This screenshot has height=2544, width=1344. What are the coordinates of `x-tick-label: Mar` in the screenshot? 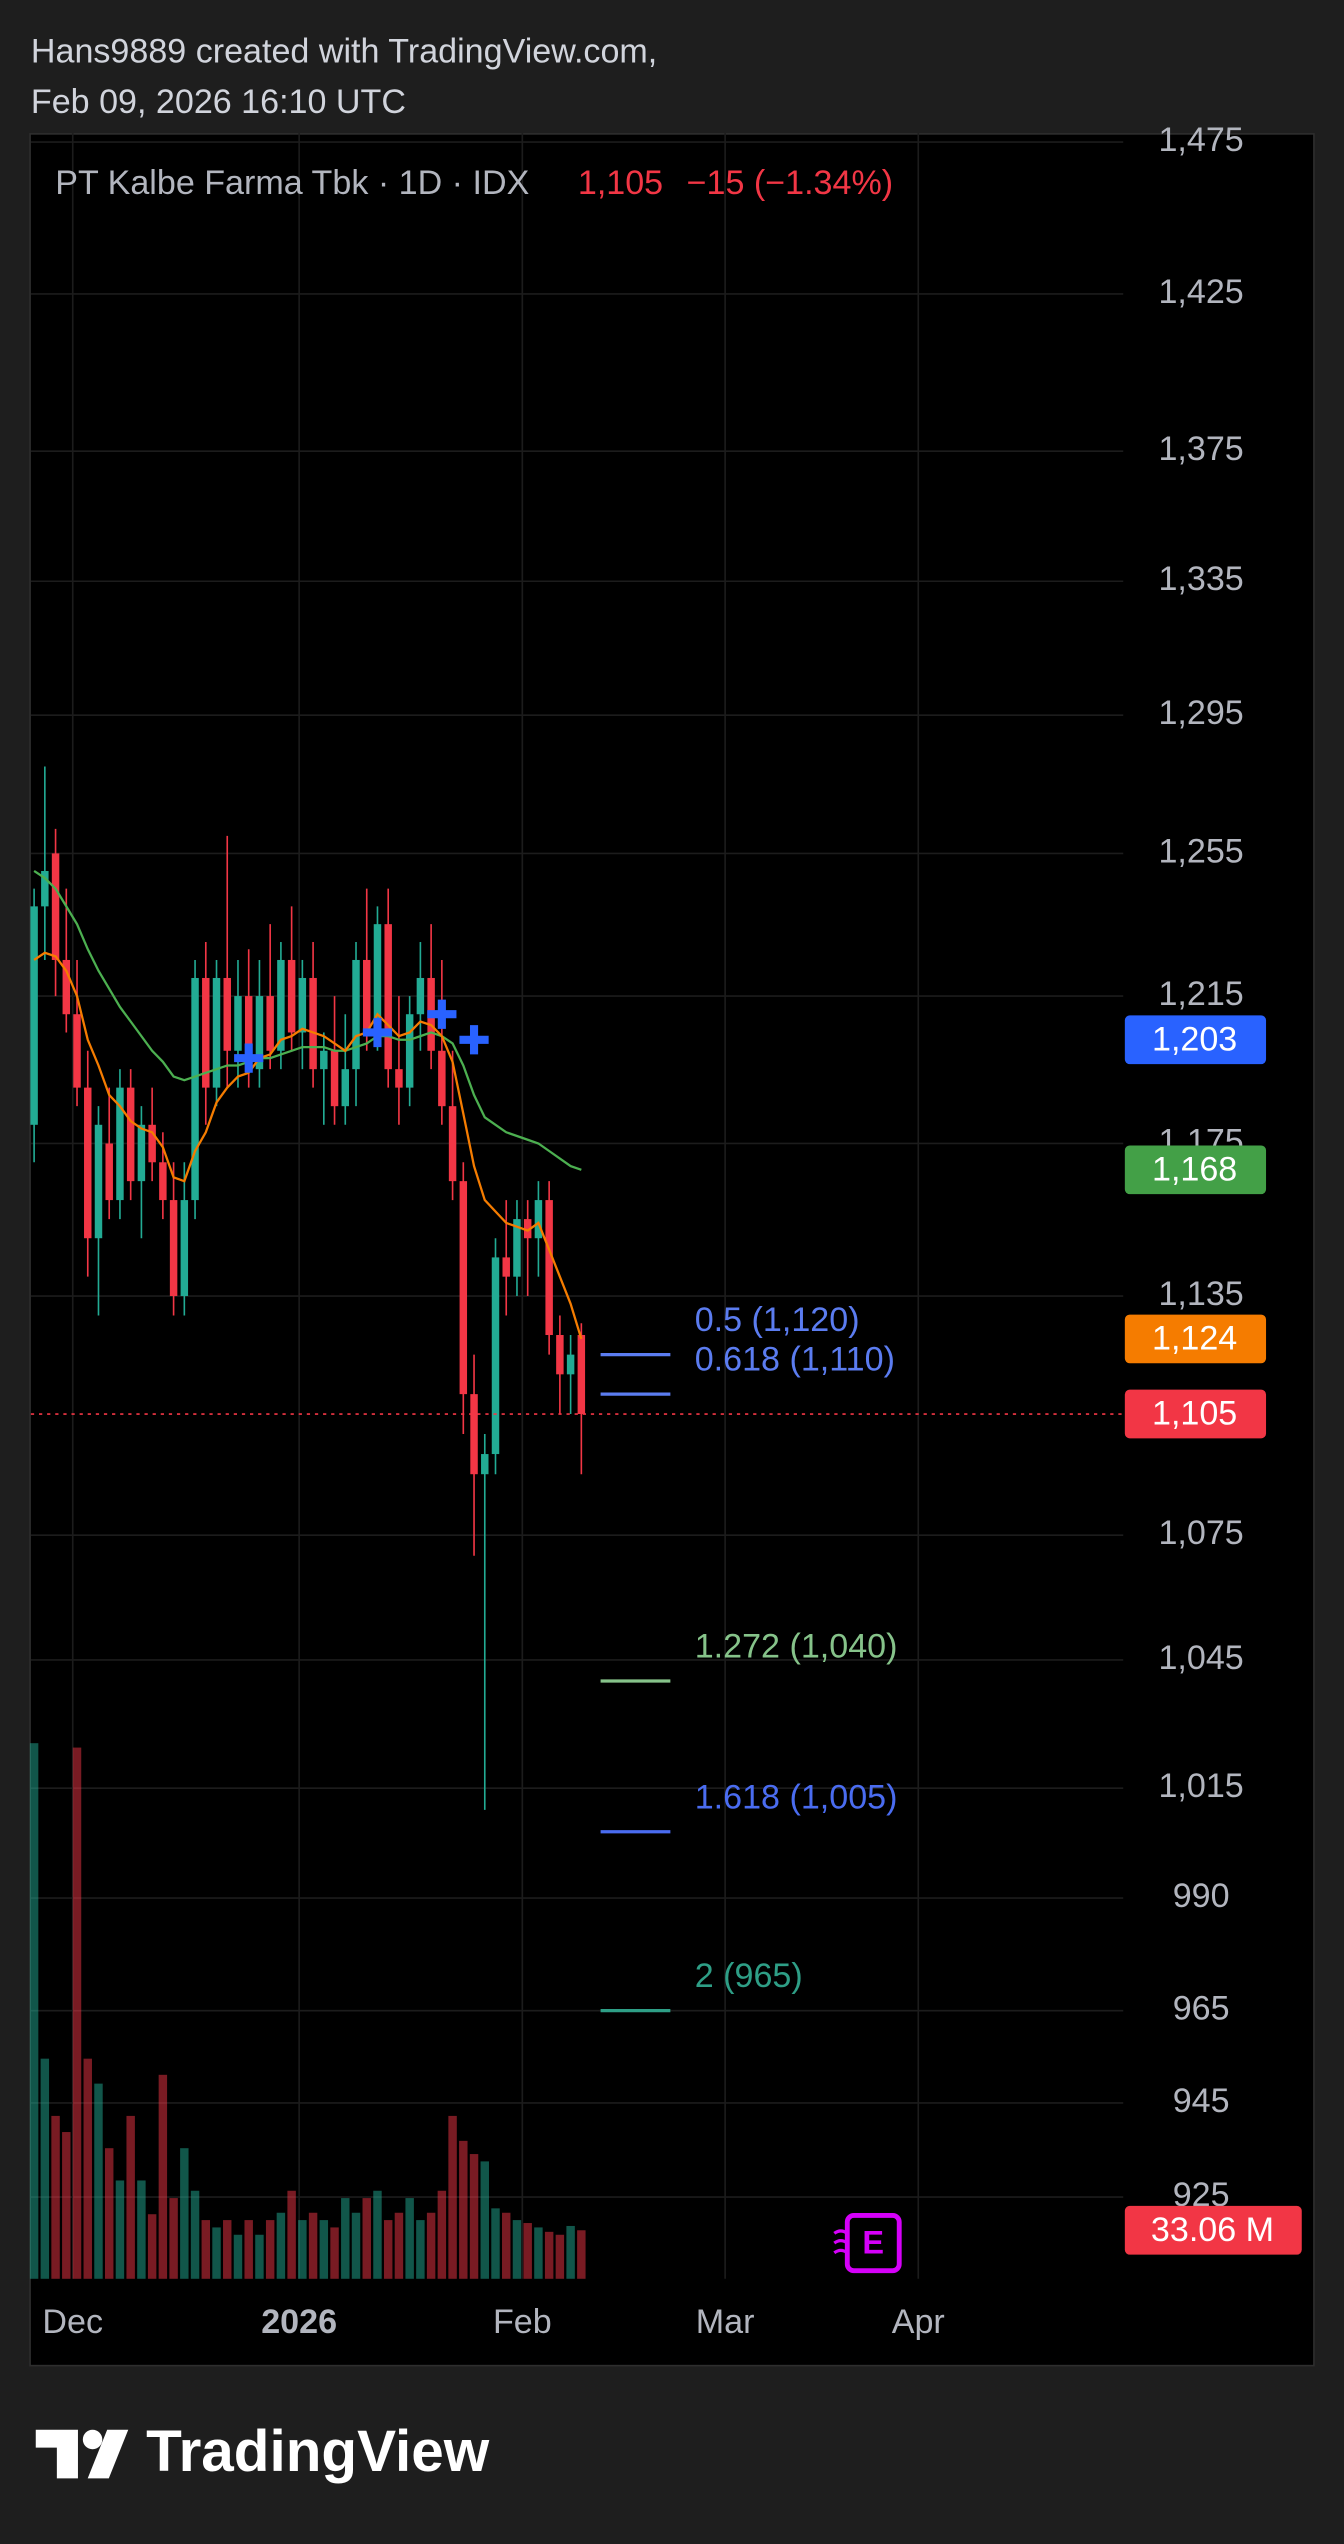 It's located at (725, 2322).